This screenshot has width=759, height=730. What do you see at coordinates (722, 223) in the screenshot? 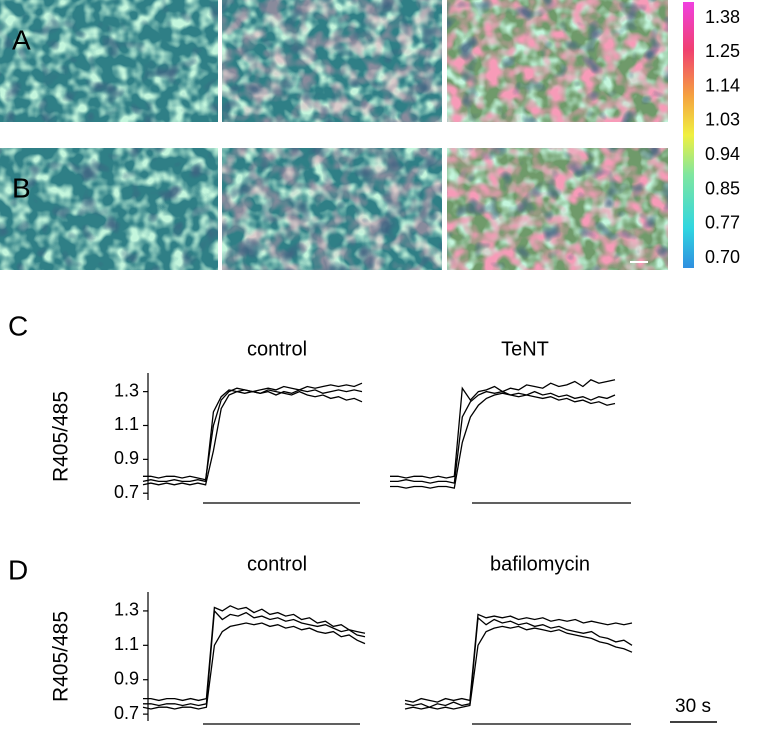
I see `colorbar-tick-label: 0.77` at bounding box center [722, 223].